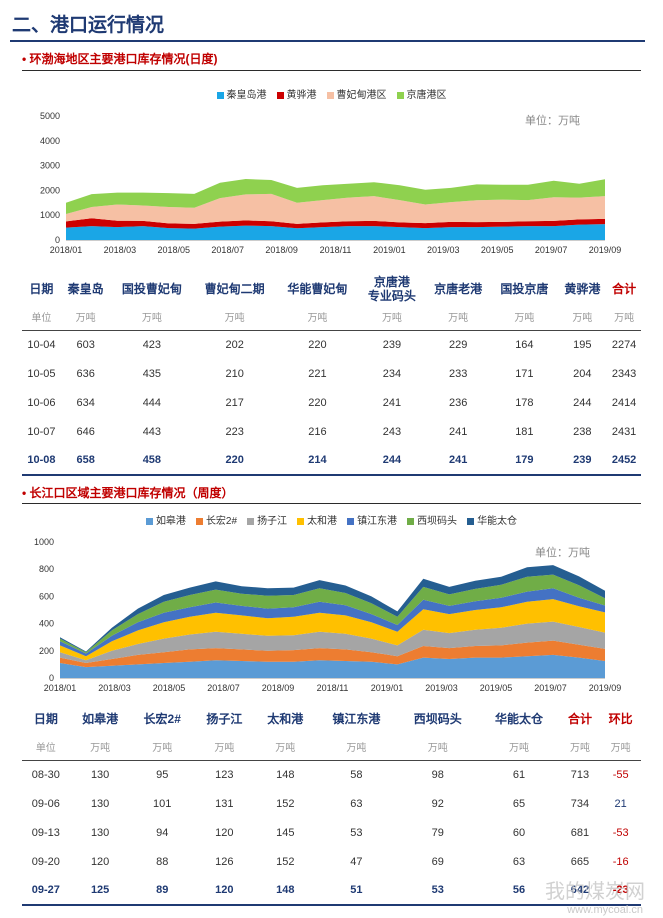  What do you see at coordinates (100, 747) in the screenshot?
I see `table2-unit-cell: 万吨` at bounding box center [100, 747].